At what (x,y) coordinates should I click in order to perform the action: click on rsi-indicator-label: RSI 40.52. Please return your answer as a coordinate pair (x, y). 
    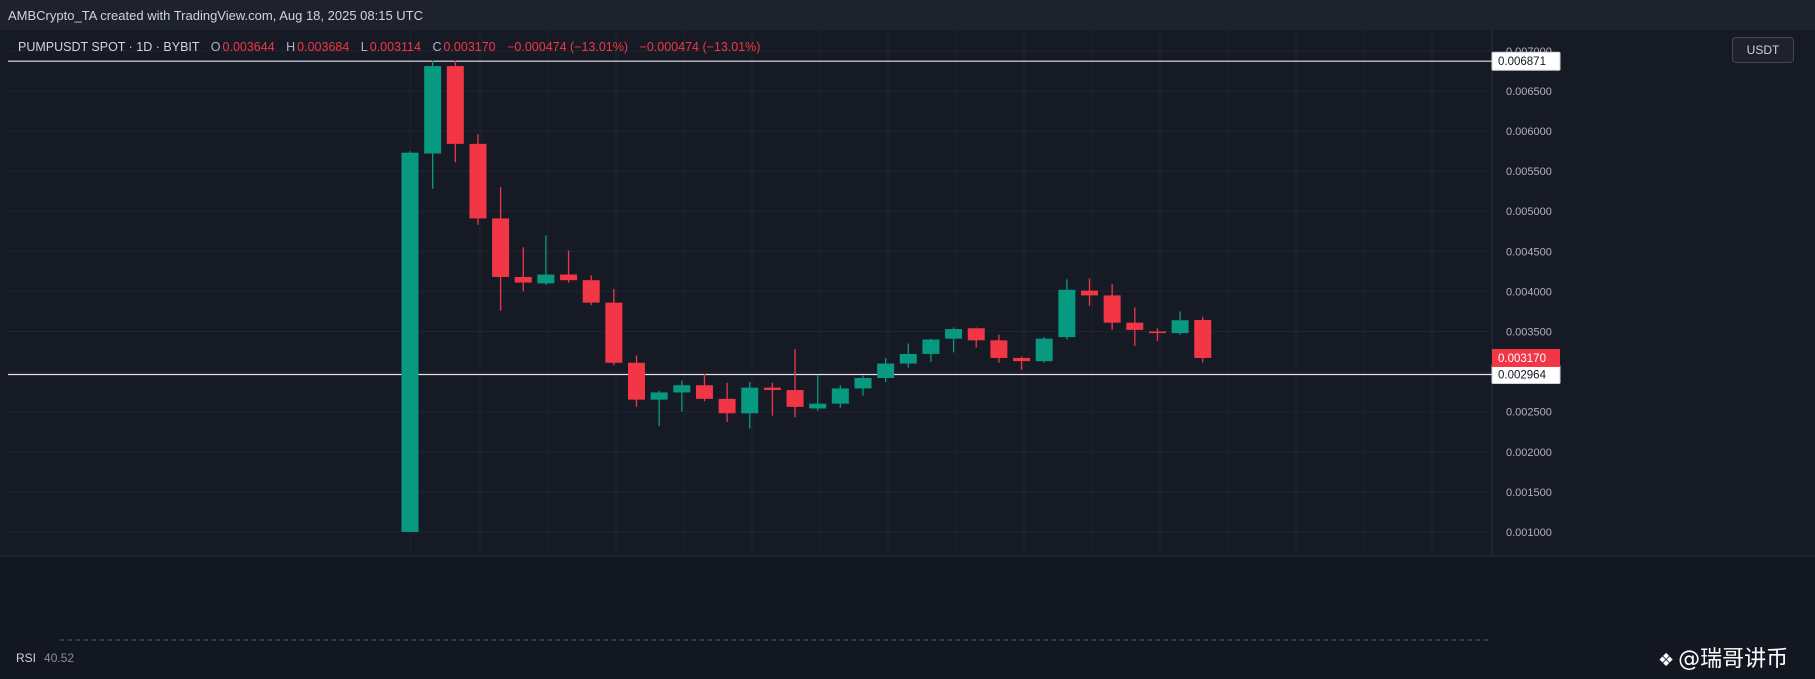
    Looking at the image, I should click on (45, 658).